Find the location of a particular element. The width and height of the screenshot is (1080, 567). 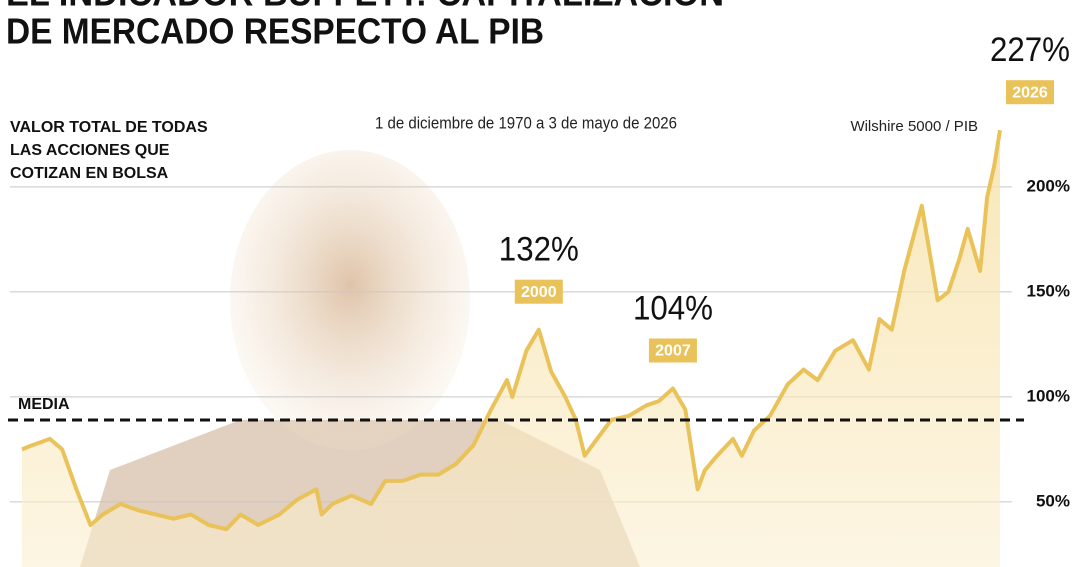

annotation-year: 2026 is located at coordinates (1030, 92).